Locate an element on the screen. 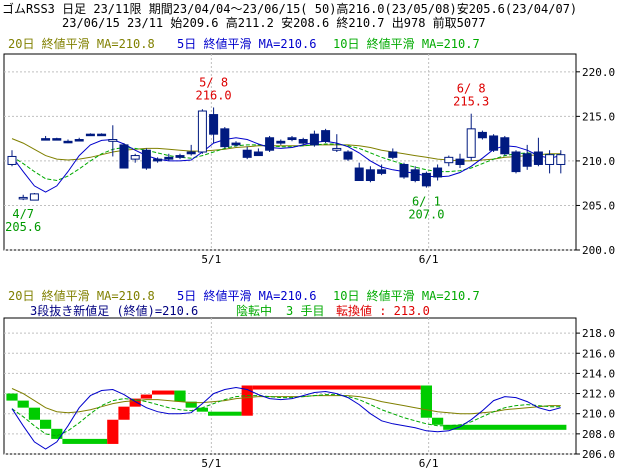  bottom-moving-averages is located at coordinates (286, 418).